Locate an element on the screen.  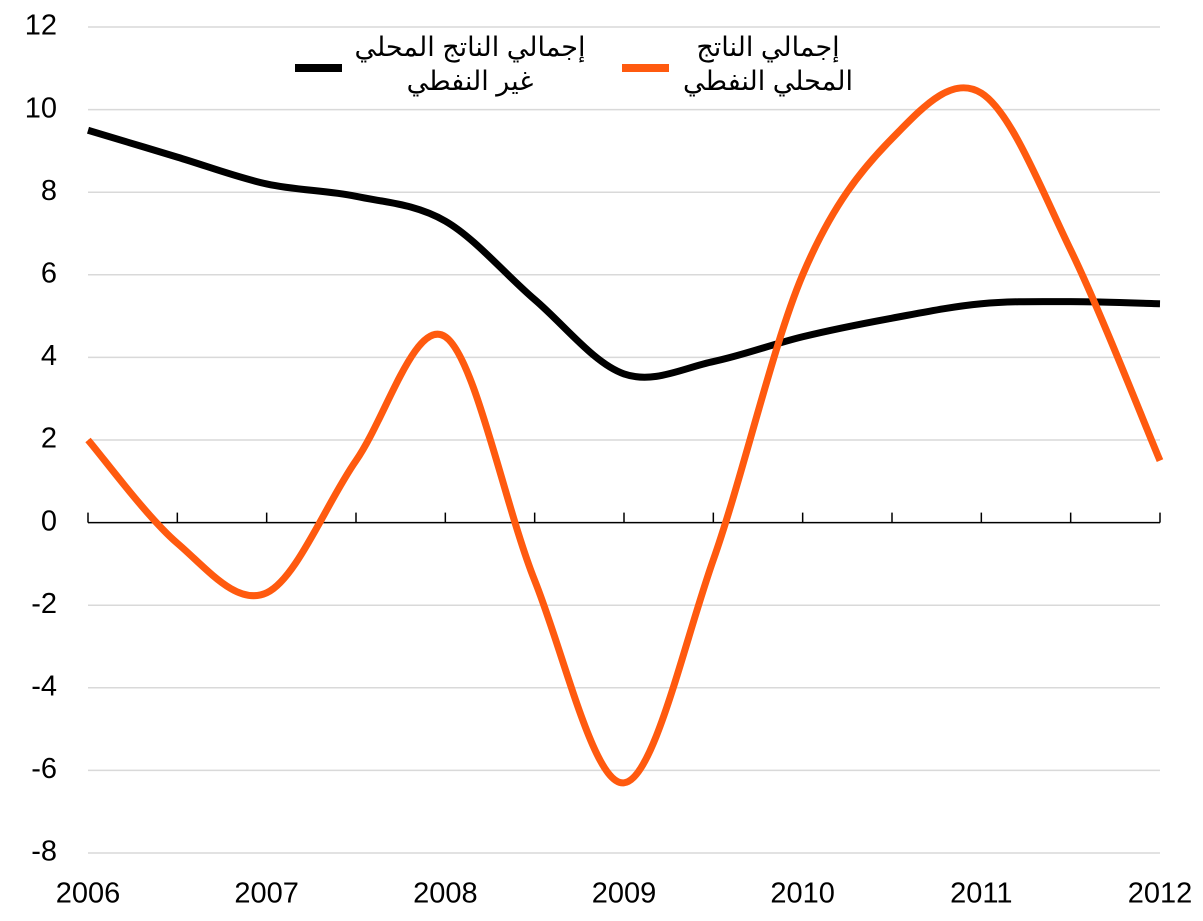
x-tick-label: 2011 is located at coordinates (981, 894).